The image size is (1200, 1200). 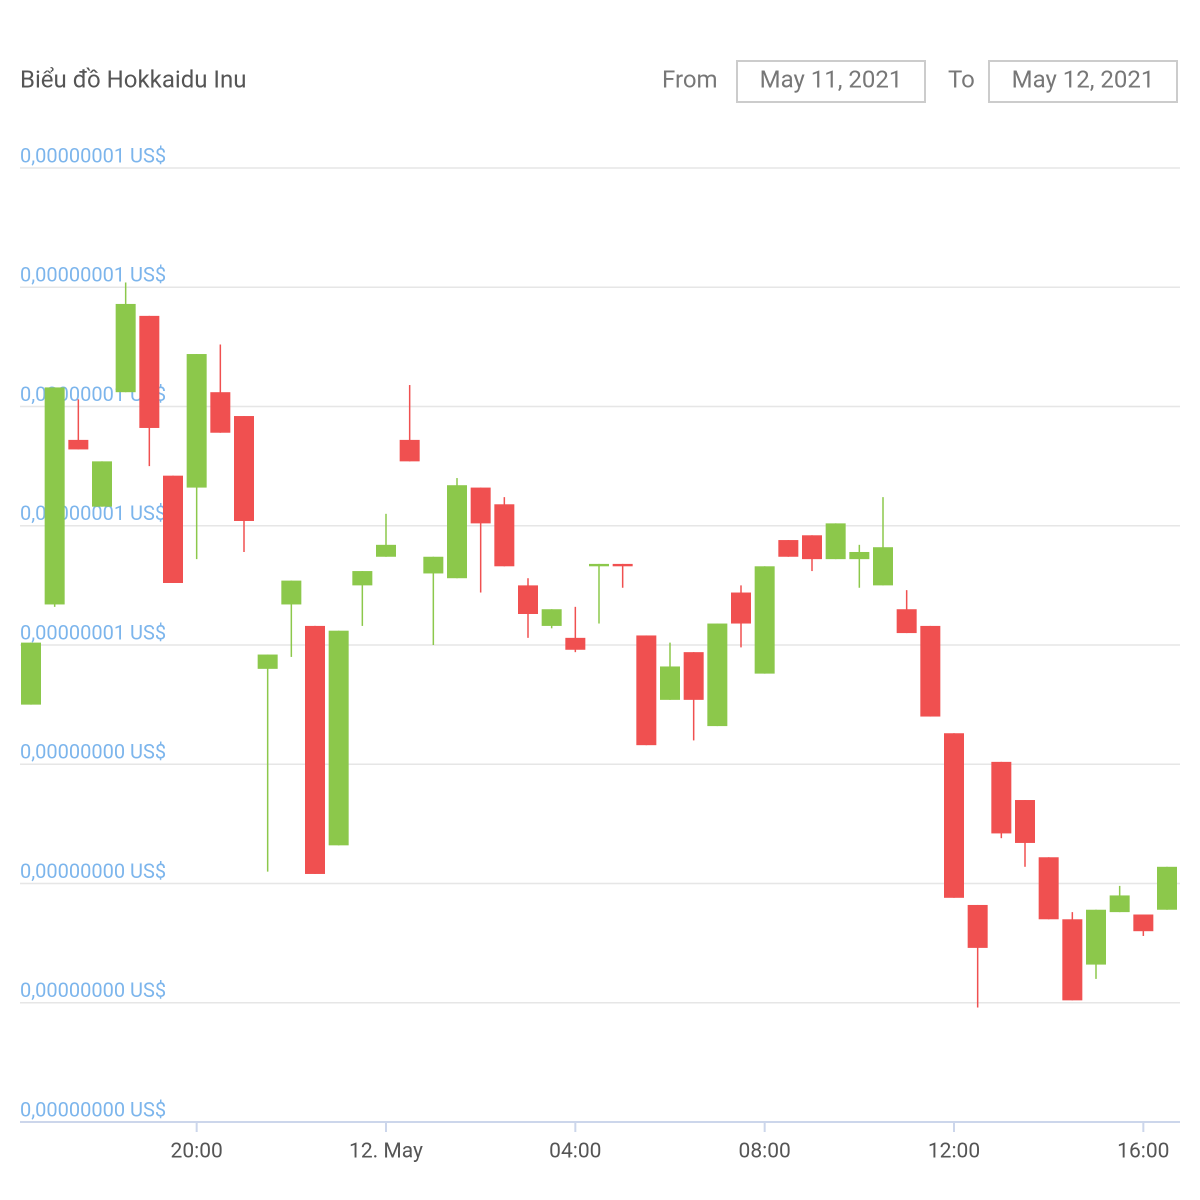 What do you see at coordinates (1083, 79) in the screenshot?
I see `to-date: May 12, 2021` at bounding box center [1083, 79].